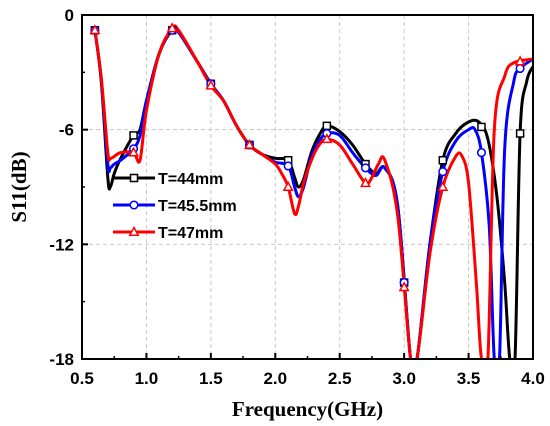  What do you see at coordinates (469, 378) in the screenshot?
I see `x-tick-label: 3.5` at bounding box center [469, 378].